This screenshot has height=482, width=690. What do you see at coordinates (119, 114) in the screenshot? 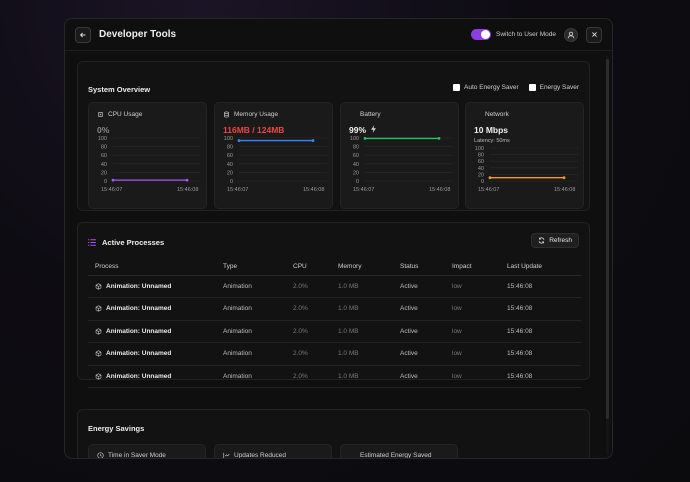
I see `metric-header: CPU Usage` at bounding box center [119, 114].